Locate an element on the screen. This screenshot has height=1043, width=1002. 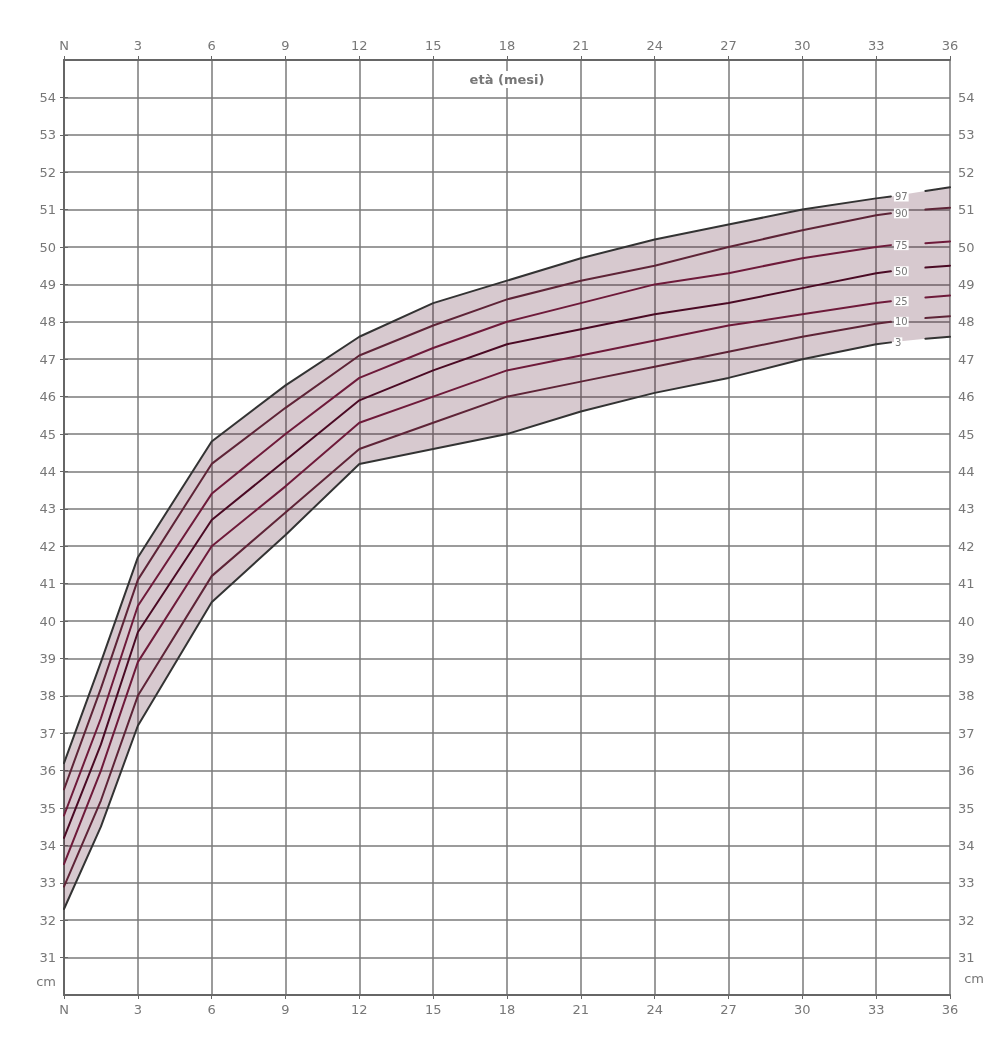
x-tick-label: 6 is located at coordinates (211, 1009).